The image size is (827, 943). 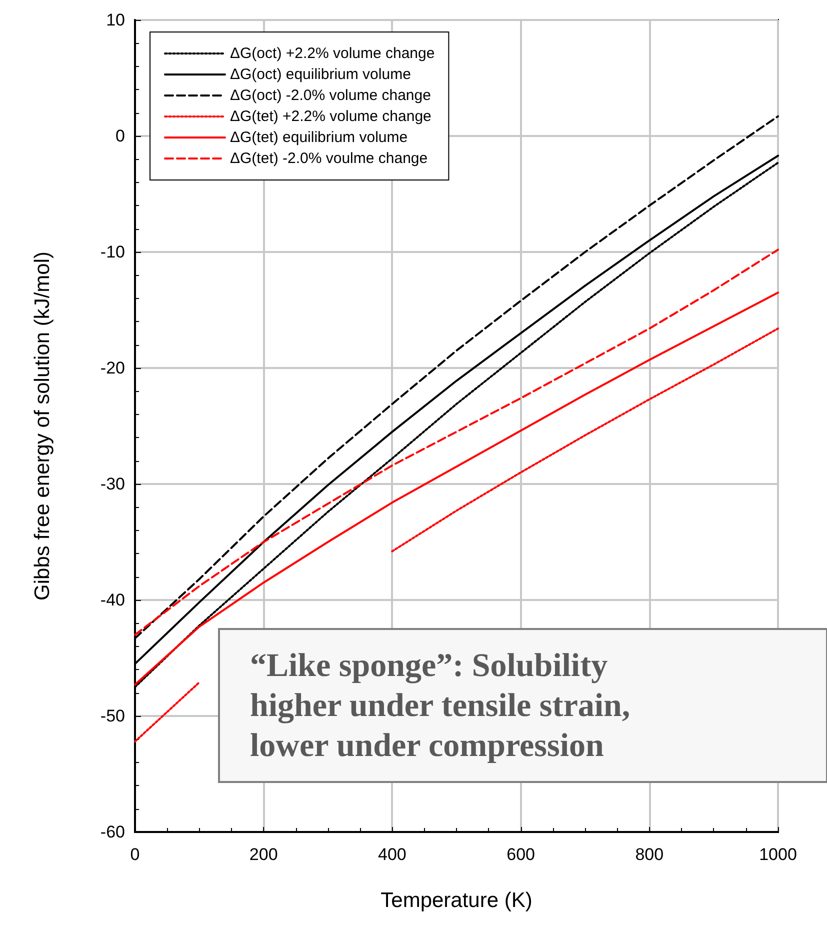 I want to click on x-axis-title: Temperature (K), so click(x=456, y=900).